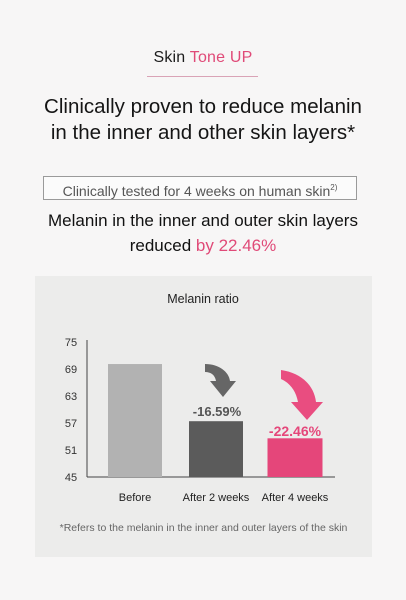 The width and height of the screenshot is (406, 600). What do you see at coordinates (295, 431) in the screenshot?
I see `annotation-after-4-weeks: -22.46%` at bounding box center [295, 431].